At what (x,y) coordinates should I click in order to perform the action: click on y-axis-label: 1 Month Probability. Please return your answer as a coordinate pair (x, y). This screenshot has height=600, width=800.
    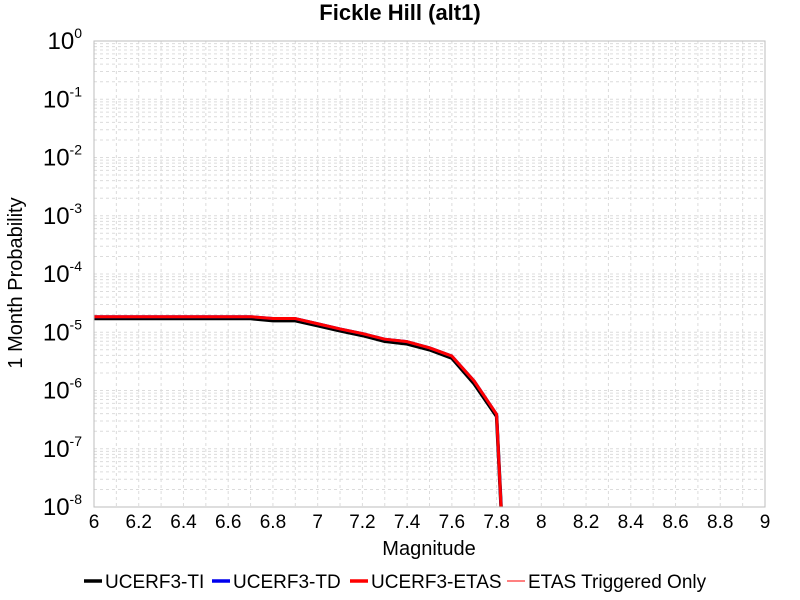
    Looking at the image, I should click on (16, 282).